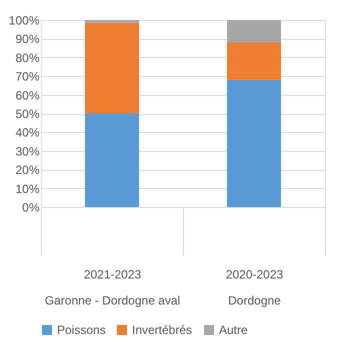  What do you see at coordinates (112, 288) in the screenshot?
I see `x-tick-label: 2021-2023 Garonne - Dordogne aval` at bounding box center [112, 288].